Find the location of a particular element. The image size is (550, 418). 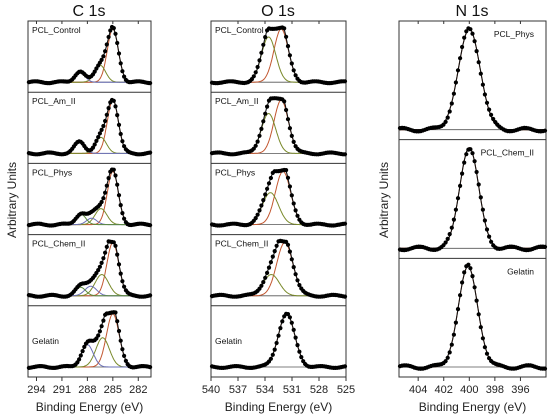

y-axis-label-right: Arbitrary Units is located at coordinates (384, 200).